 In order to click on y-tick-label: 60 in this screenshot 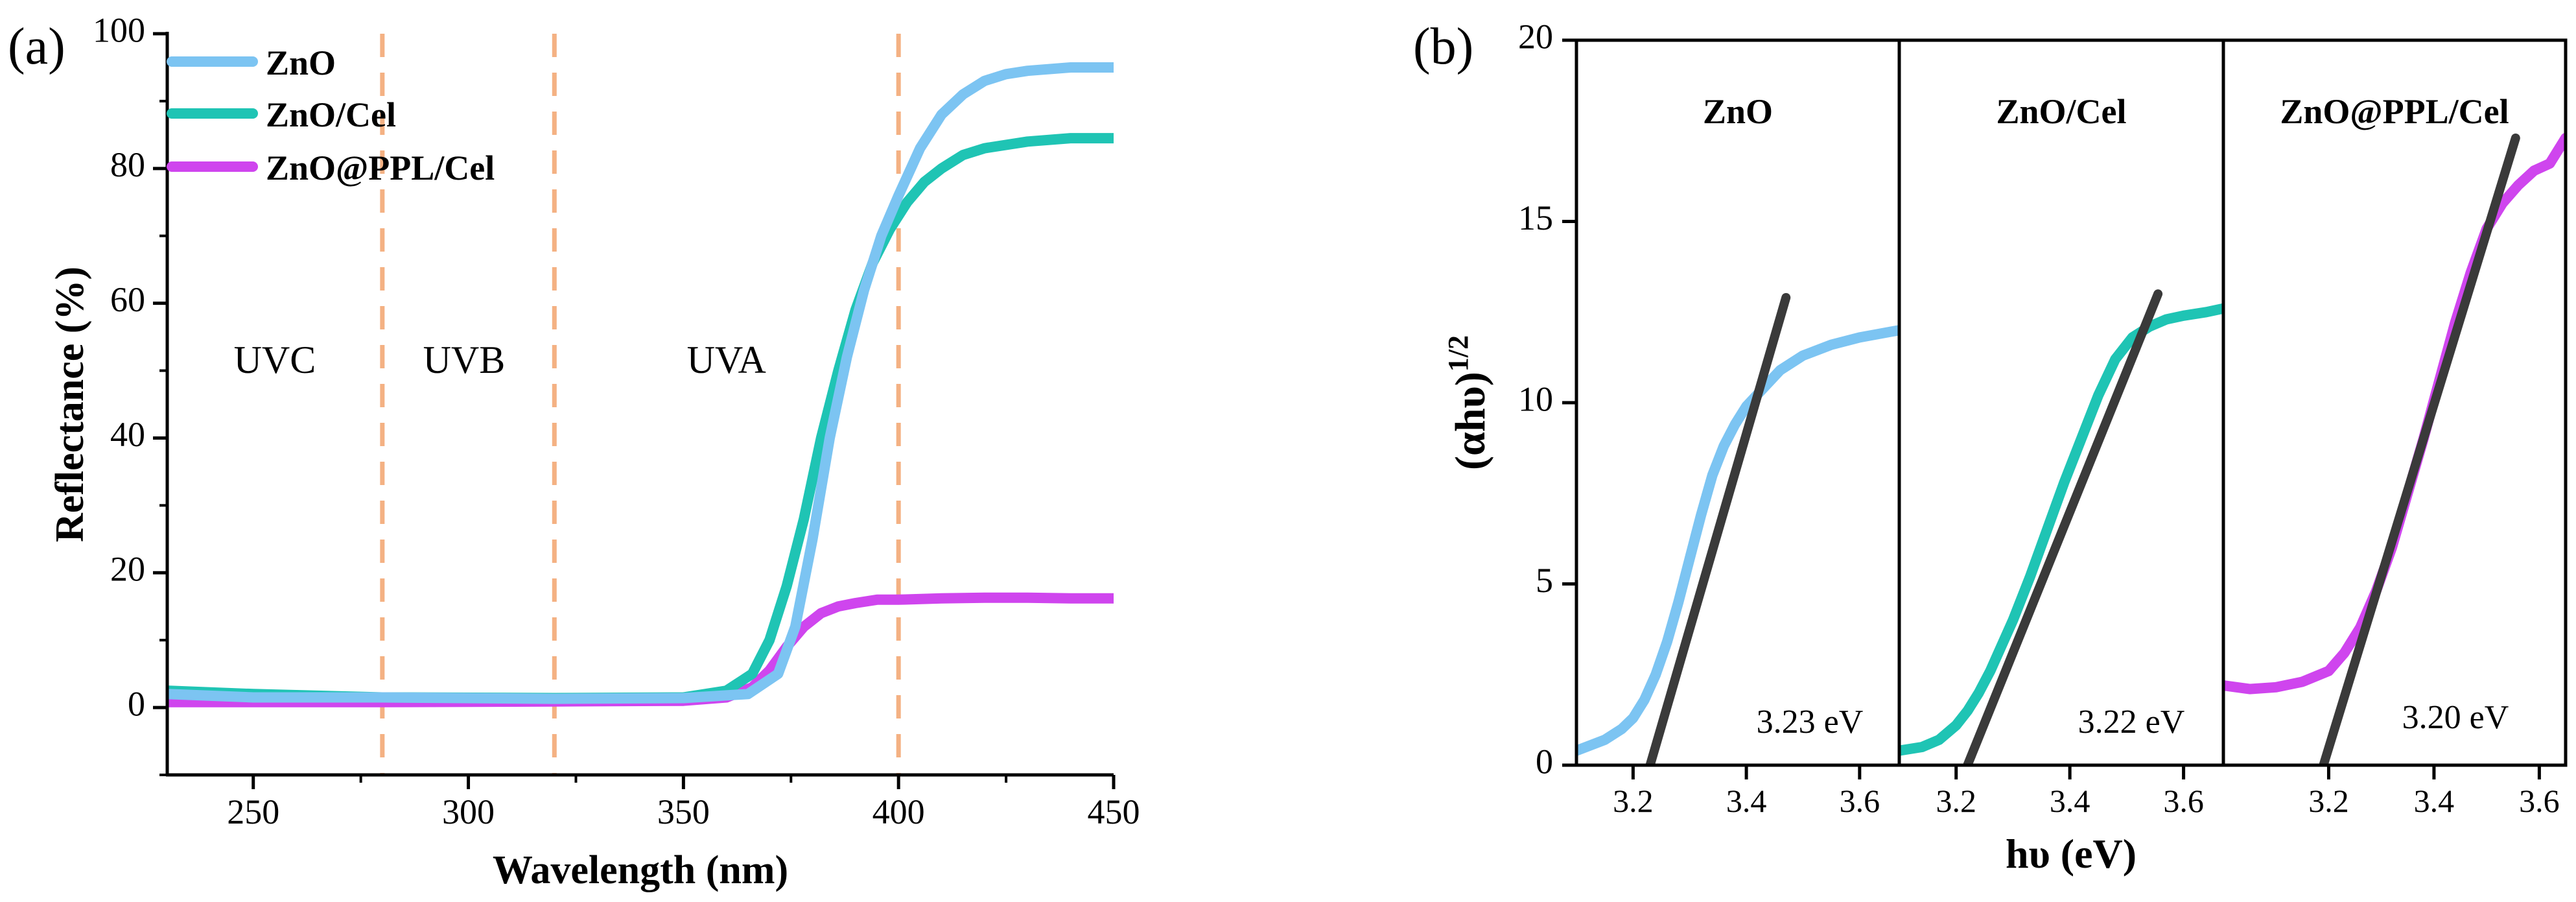, I will do `click(127, 299)`.